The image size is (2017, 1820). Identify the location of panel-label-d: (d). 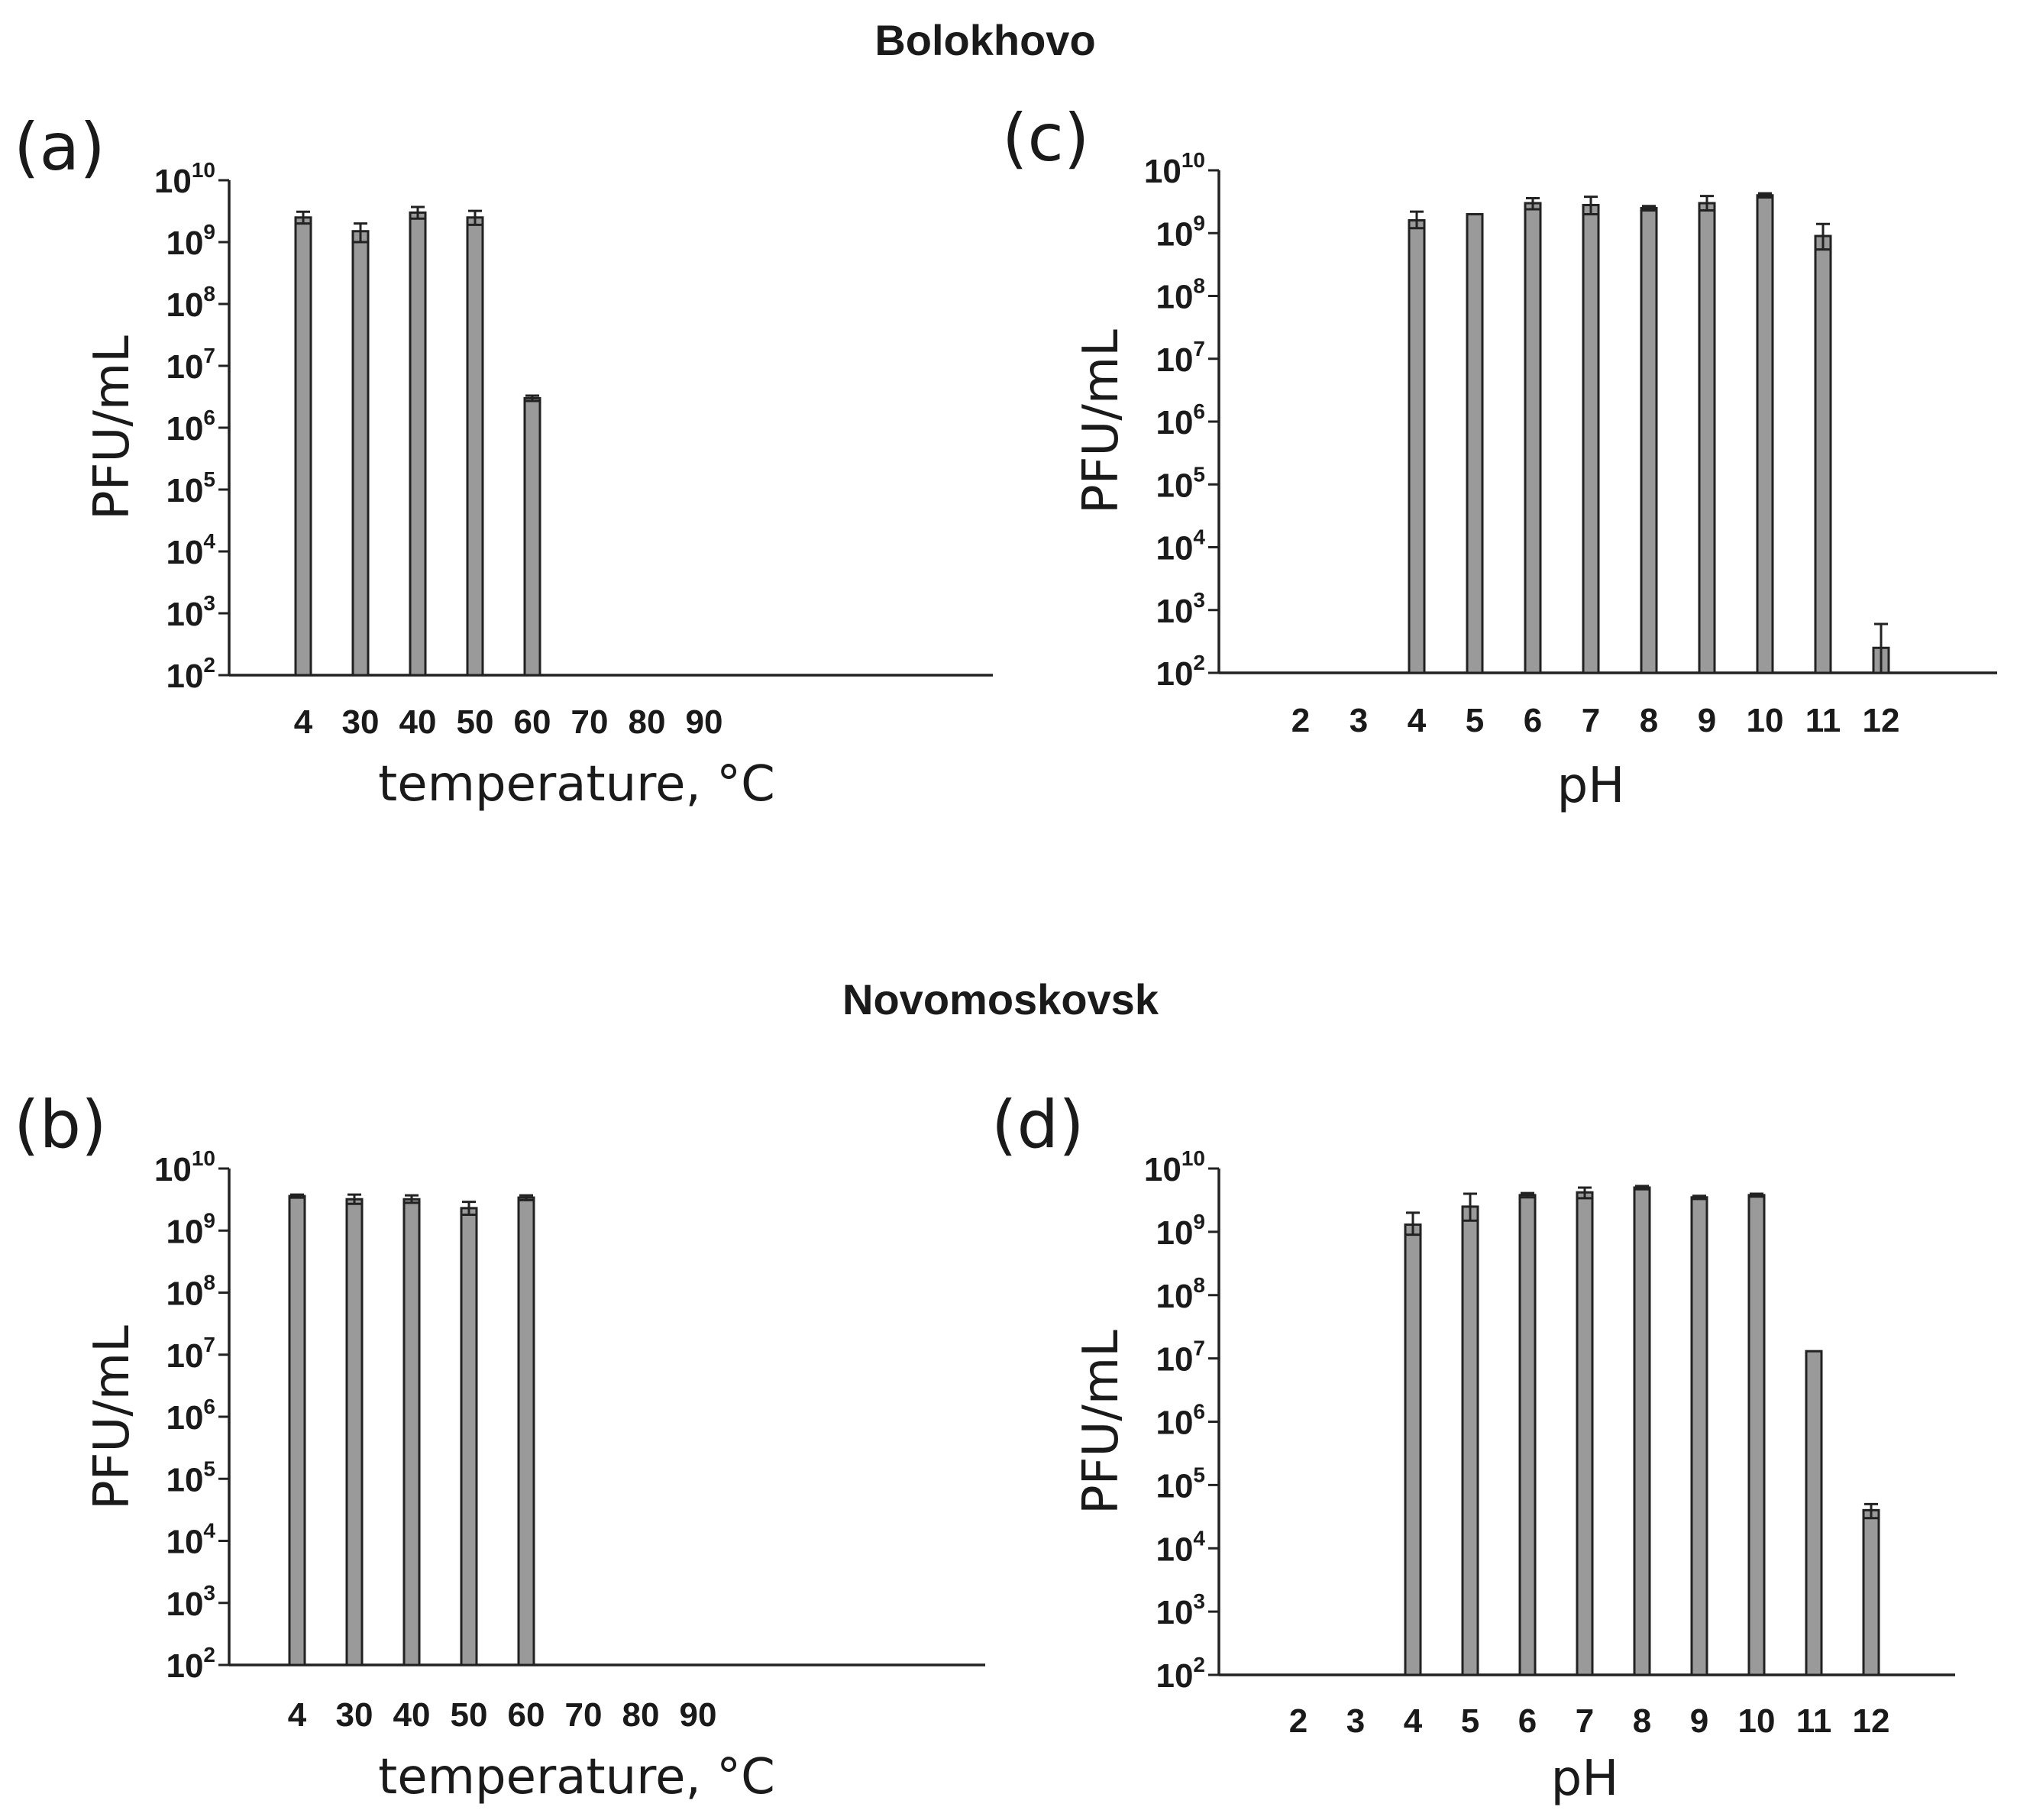
(1037, 1125).